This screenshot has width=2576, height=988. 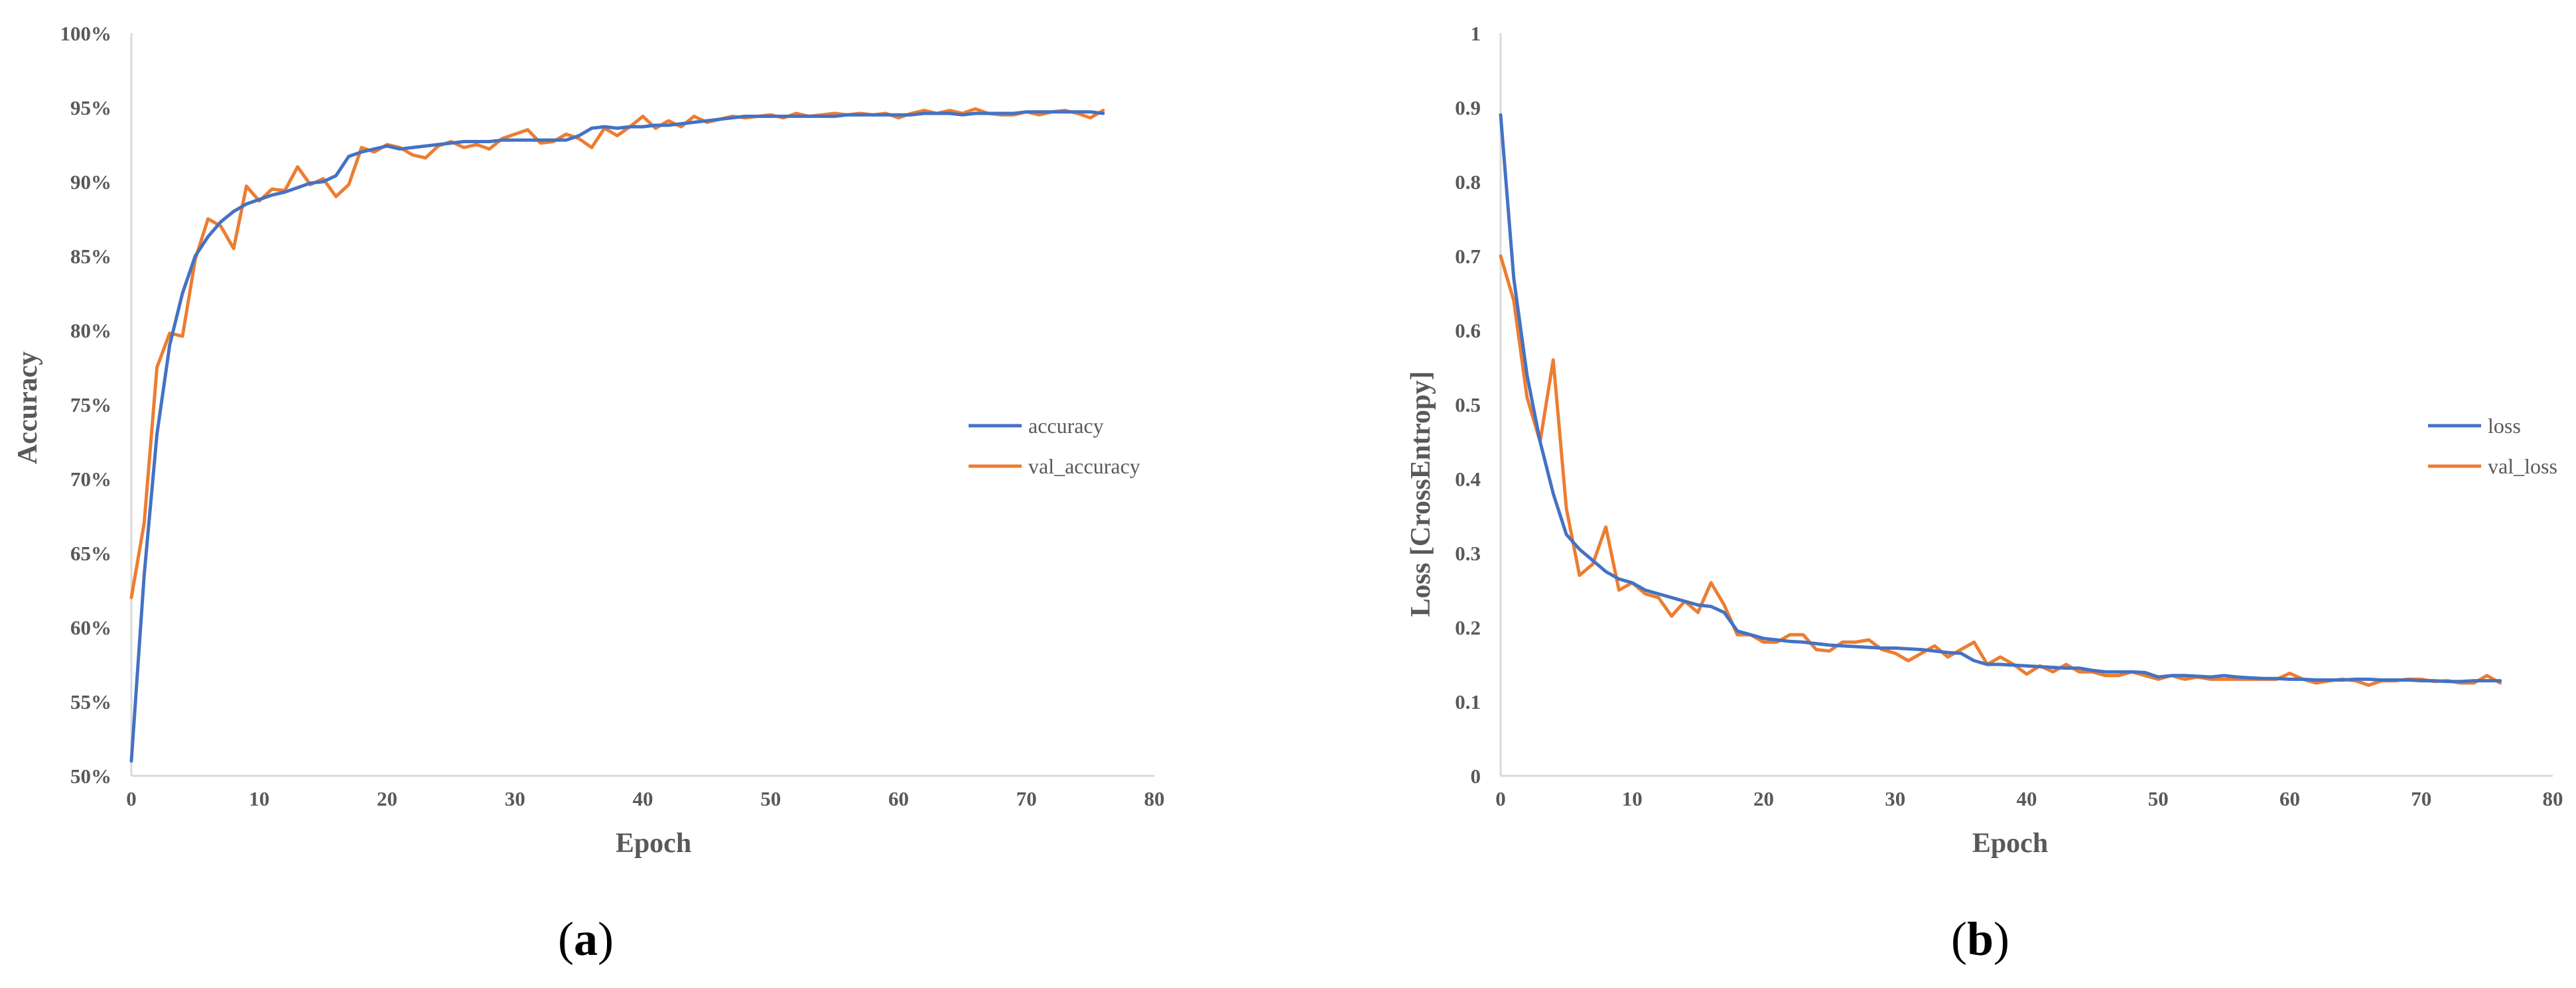 What do you see at coordinates (1476, 33) in the screenshot?
I see `y-tick-label: 1` at bounding box center [1476, 33].